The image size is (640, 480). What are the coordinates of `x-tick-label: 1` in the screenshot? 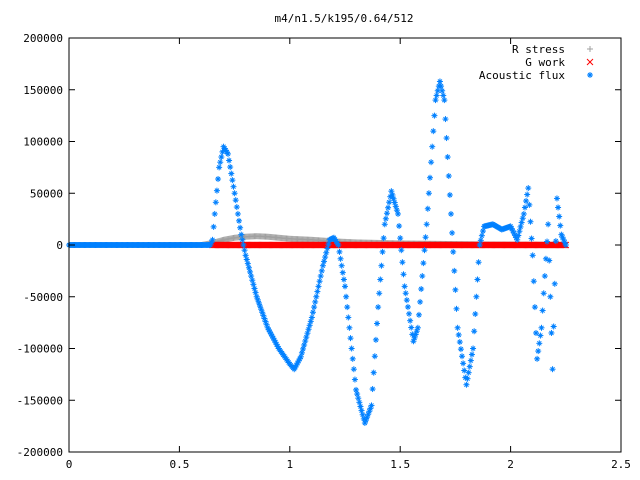 It's located at (289, 464).